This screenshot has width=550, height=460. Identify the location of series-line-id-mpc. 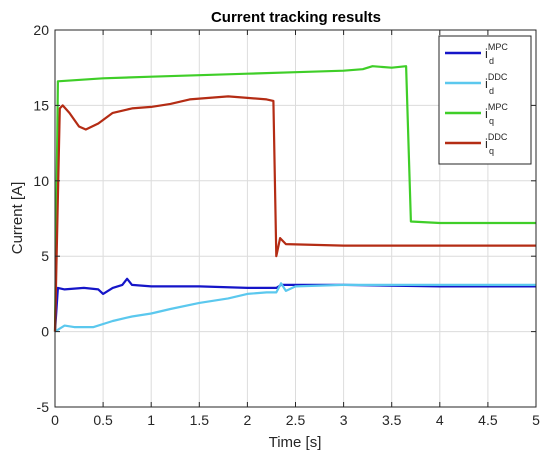
(294, 304).